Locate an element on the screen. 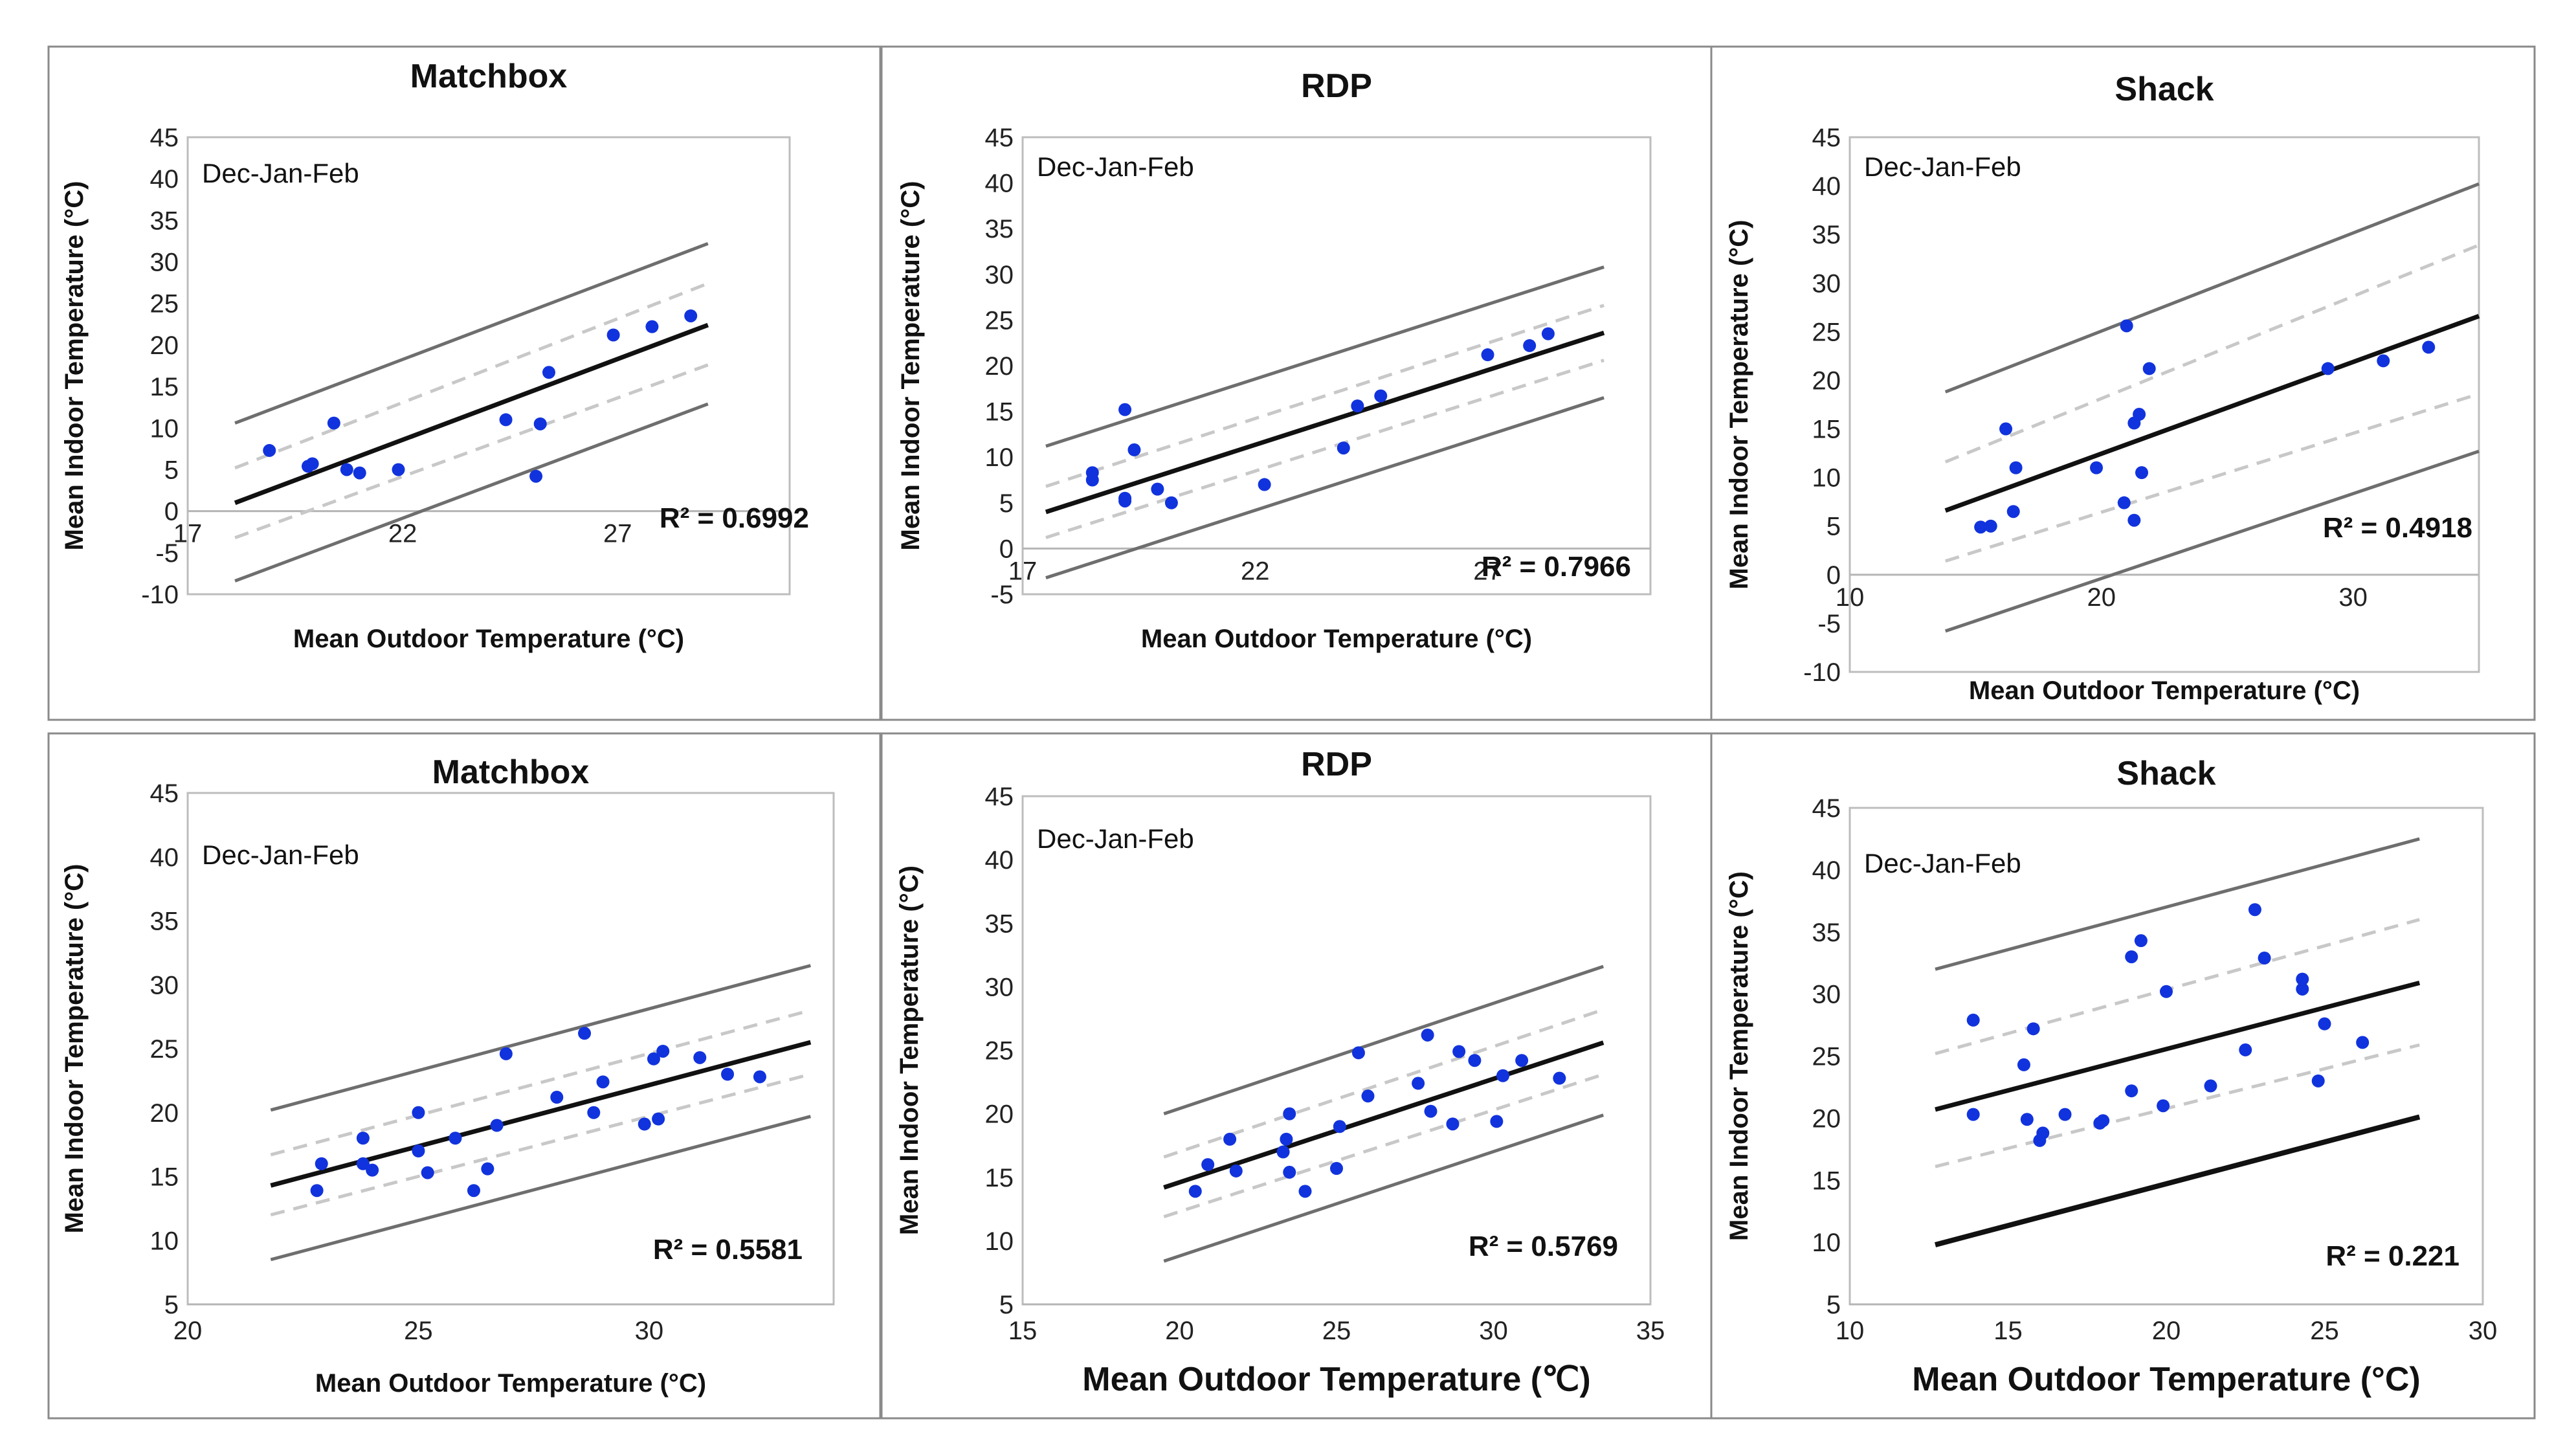 The image size is (2576, 1450). y-tick-label: 20 is located at coordinates (164, 1113).